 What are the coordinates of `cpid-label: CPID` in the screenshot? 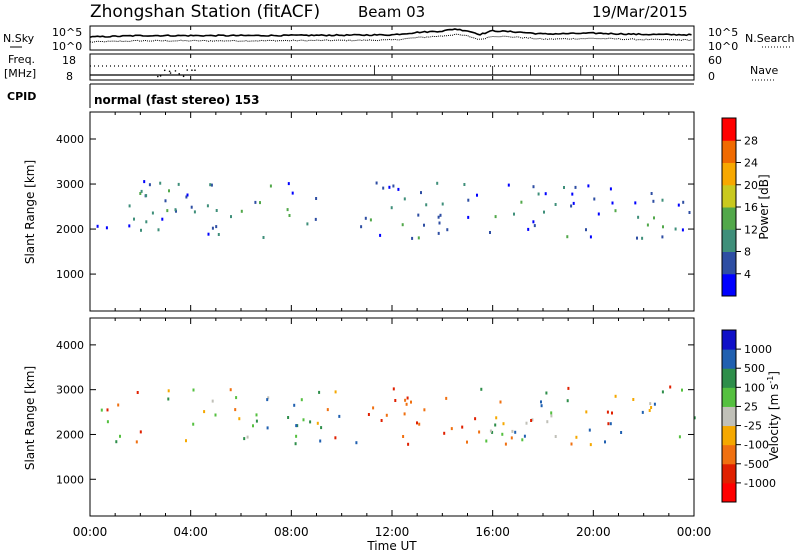 It's located at (21, 96).